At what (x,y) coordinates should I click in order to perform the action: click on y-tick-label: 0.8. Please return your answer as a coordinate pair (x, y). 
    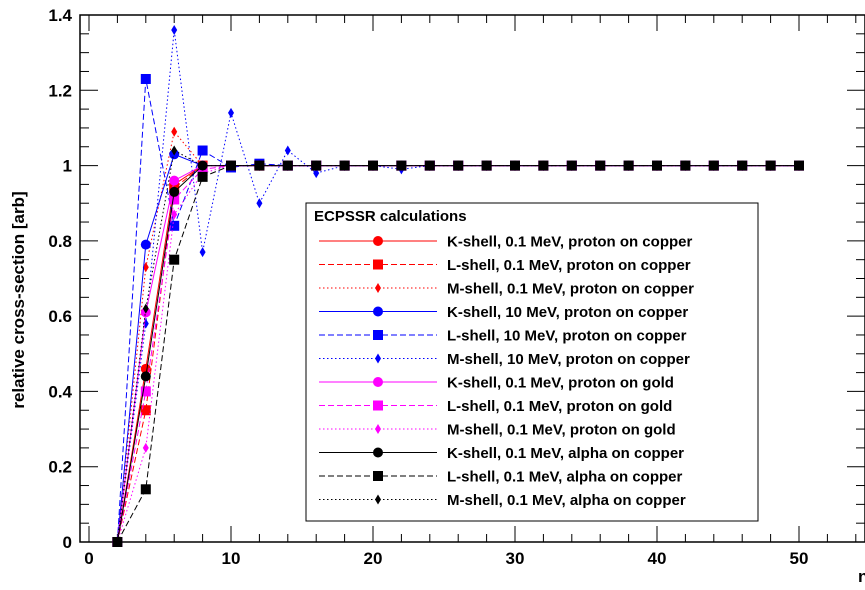
    Looking at the image, I should click on (60, 241).